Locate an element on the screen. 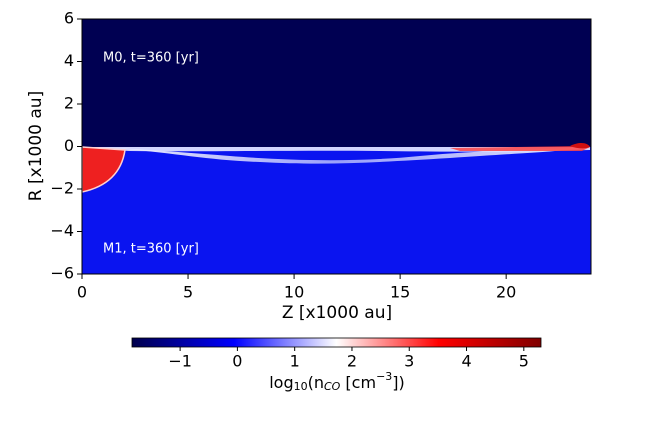 Image resolution: width=658 pixels, height=423 pixels. colorbar is located at coordinates (336, 342).